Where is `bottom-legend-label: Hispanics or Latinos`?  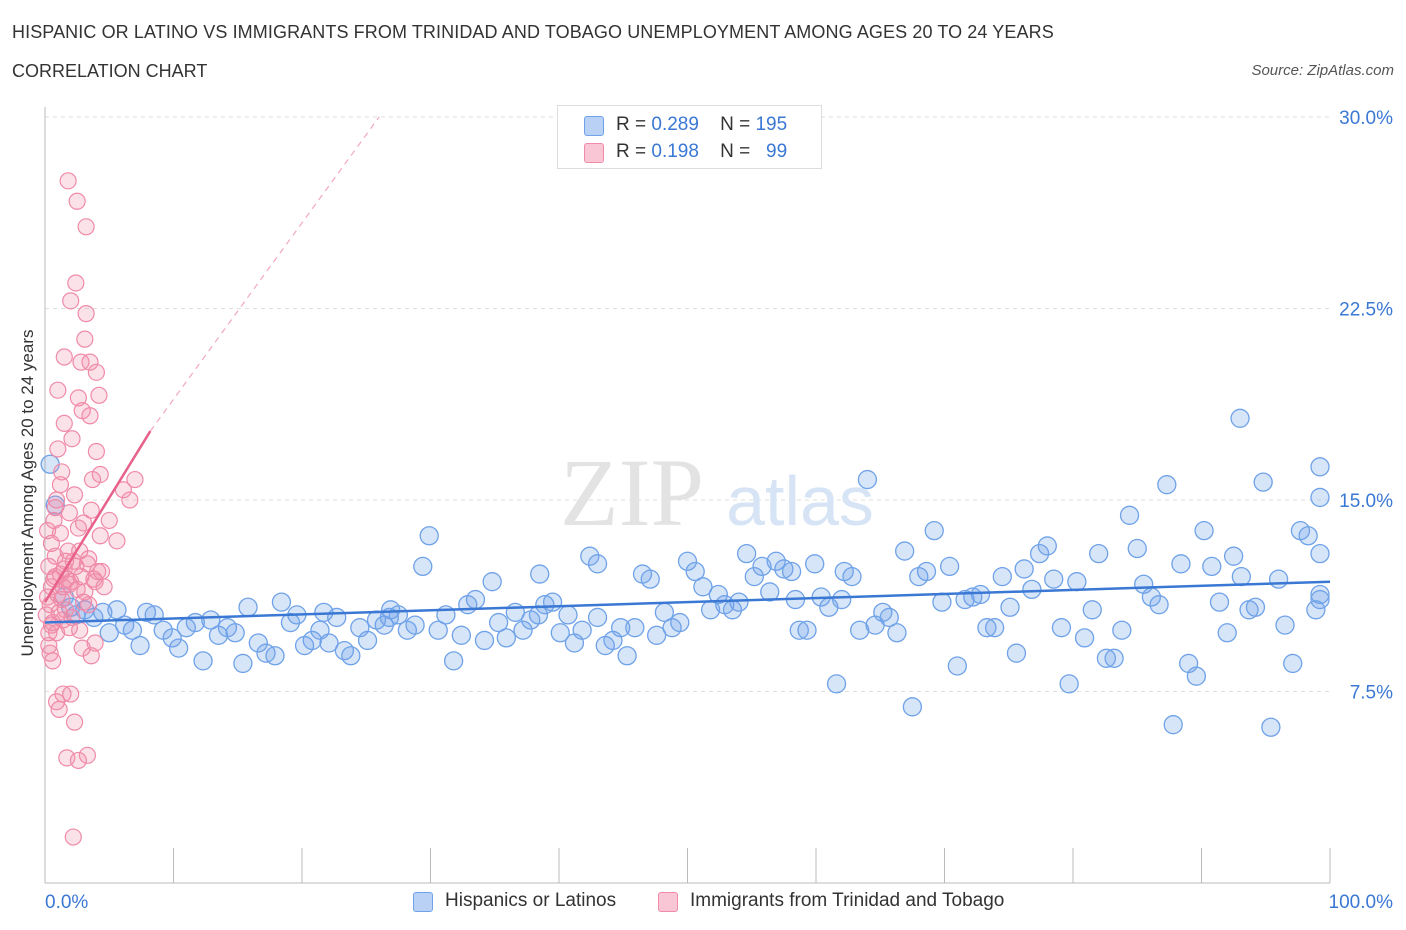
bottom-legend-label: Hispanics or Latinos is located at coordinates (531, 900).